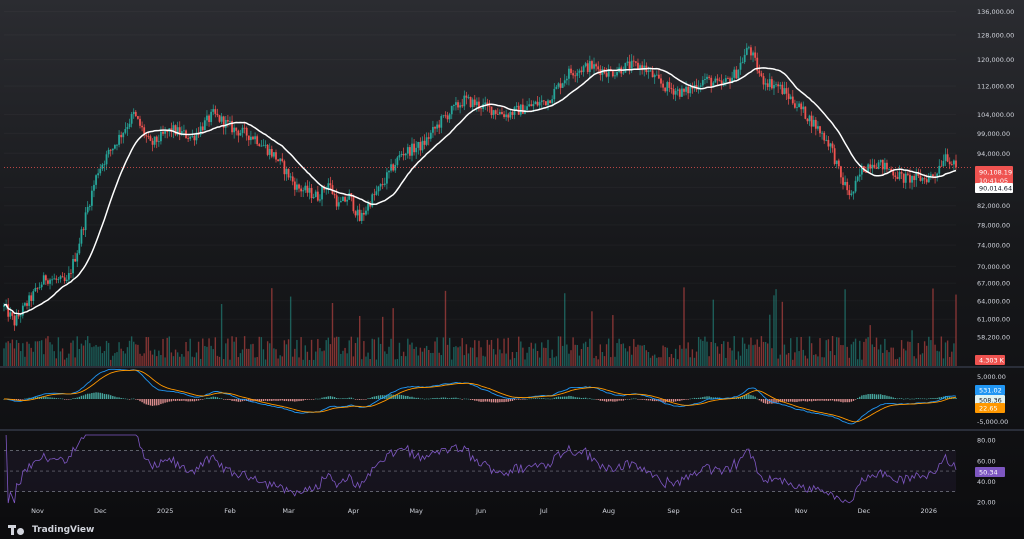 This screenshot has height=539, width=1024. I want to click on last-price-value: 90,108.19, so click(995, 173).